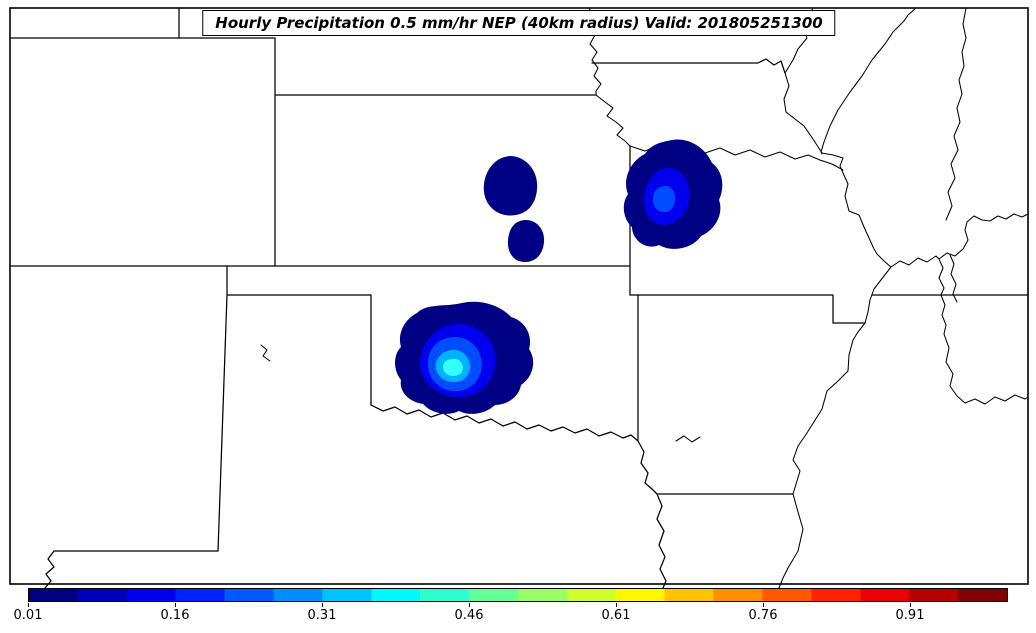 The height and width of the screenshot is (633, 1036). What do you see at coordinates (688, 439) in the screenshot?
I see `river-arkansas-bit` at bounding box center [688, 439].